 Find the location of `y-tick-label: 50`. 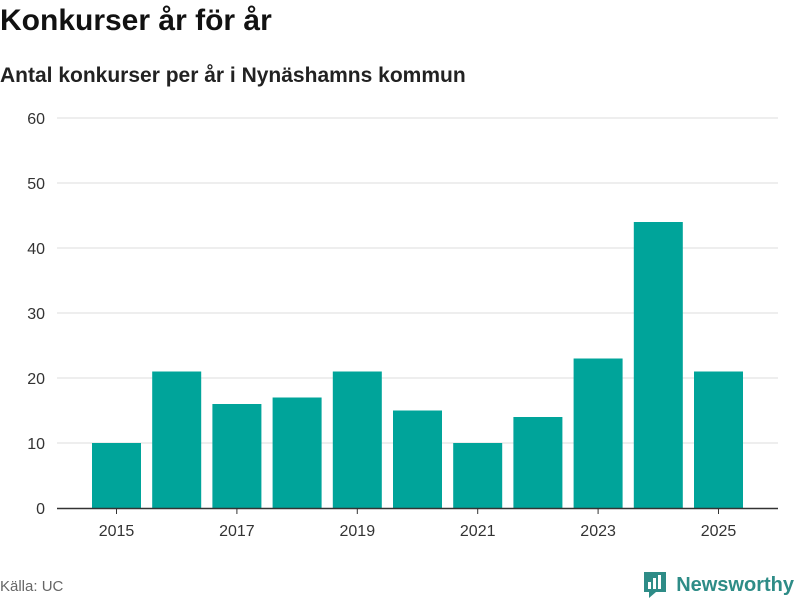

y-tick-label: 50 is located at coordinates (36, 184).